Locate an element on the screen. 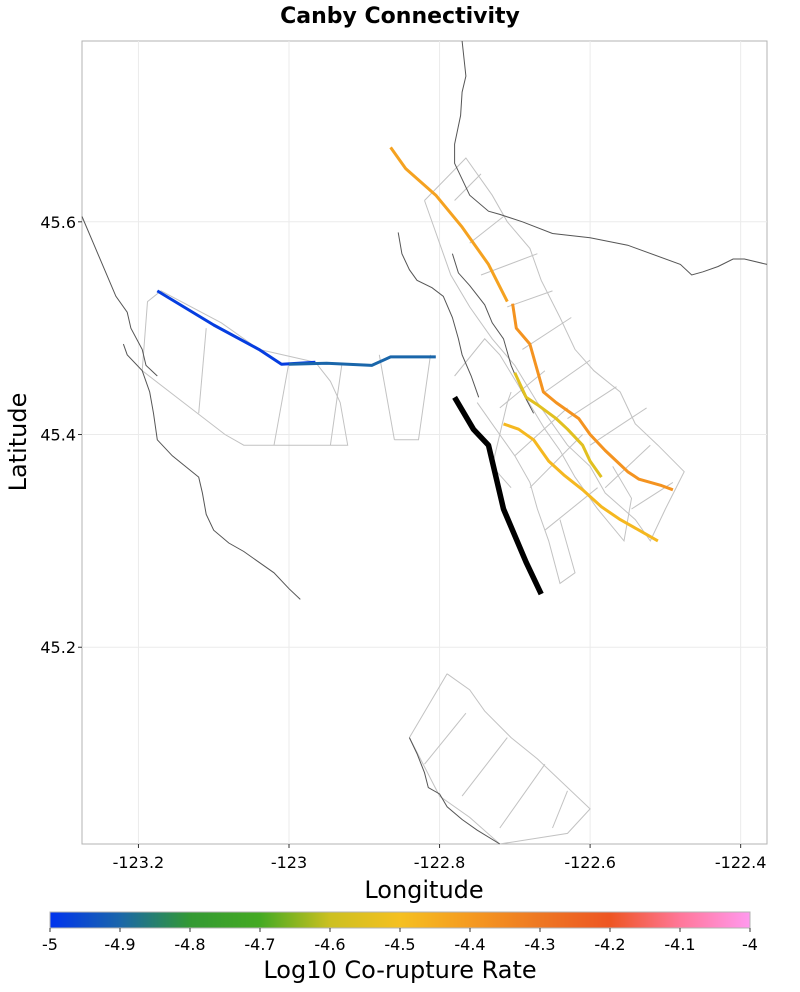 The image size is (800, 992). x-axis-ticks: -123.2 -123 -122.8 -122.6 -122.4 is located at coordinates (440, 858).